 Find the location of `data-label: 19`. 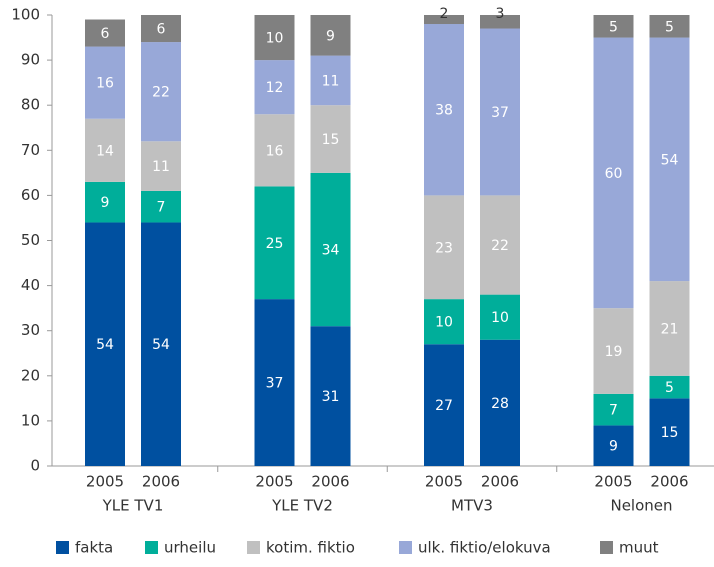

data-label: 19 is located at coordinates (614, 352).